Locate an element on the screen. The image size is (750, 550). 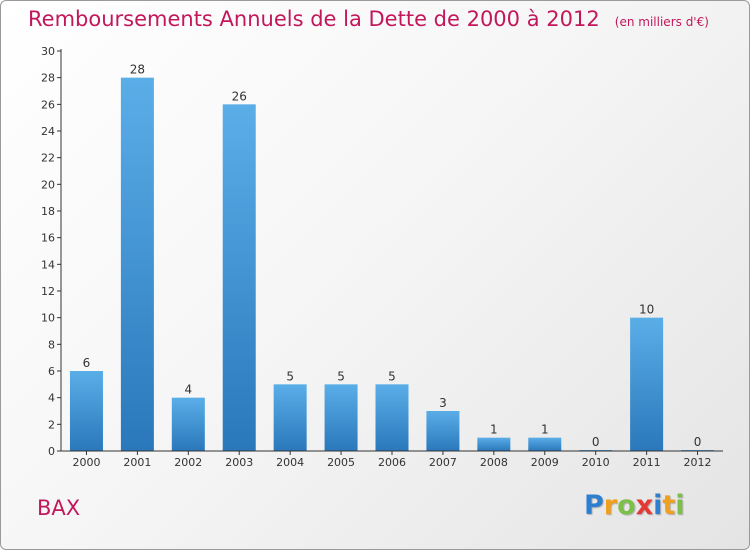
y-tick-label: 2 is located at coordinates (51, 424).